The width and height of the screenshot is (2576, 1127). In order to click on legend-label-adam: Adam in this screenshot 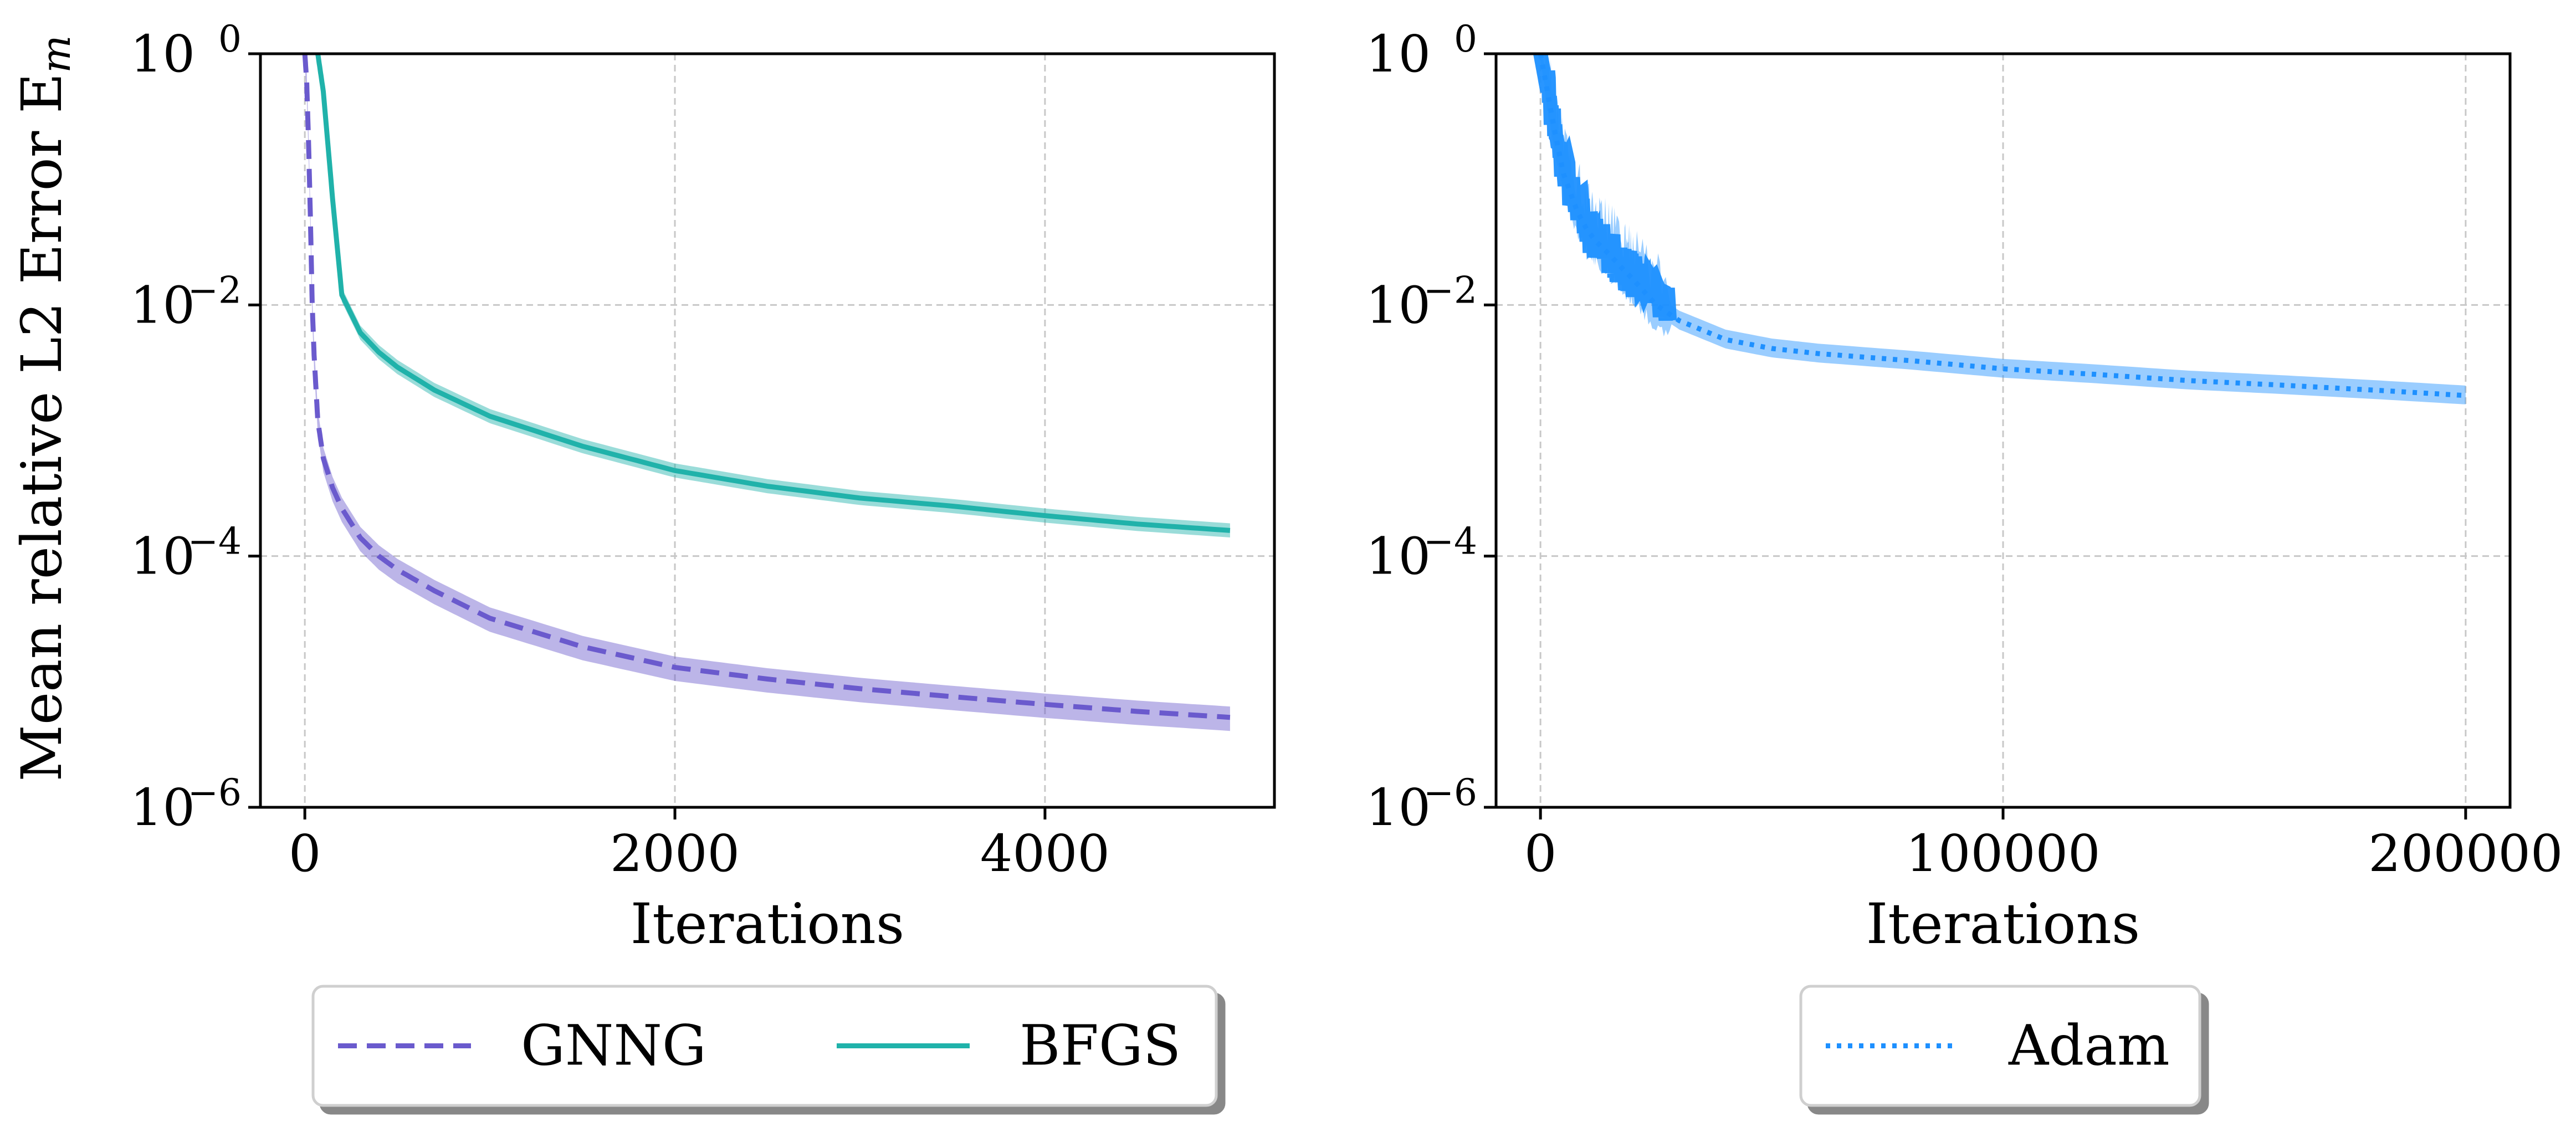, I will do `click(2089, 1045)`.